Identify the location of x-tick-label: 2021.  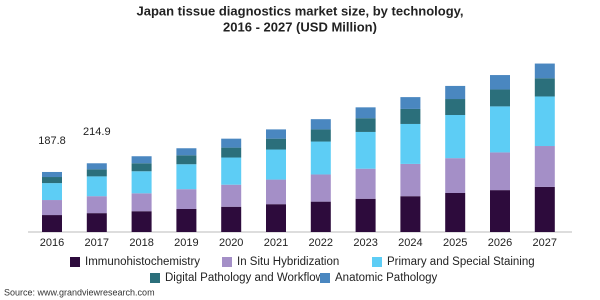
(276, 243).